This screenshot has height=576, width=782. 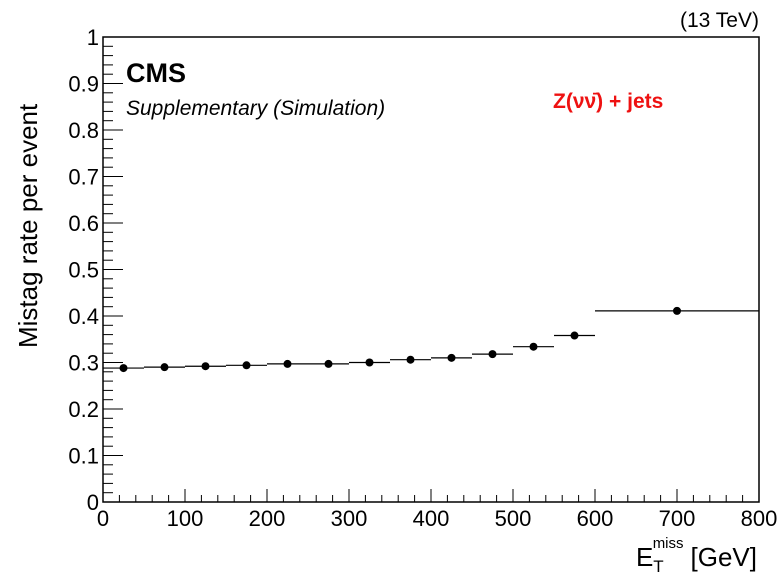 I want to click on x-tick-labels: 0 100 200 300 400 500 600 700 800, so click(x=437, y=518).